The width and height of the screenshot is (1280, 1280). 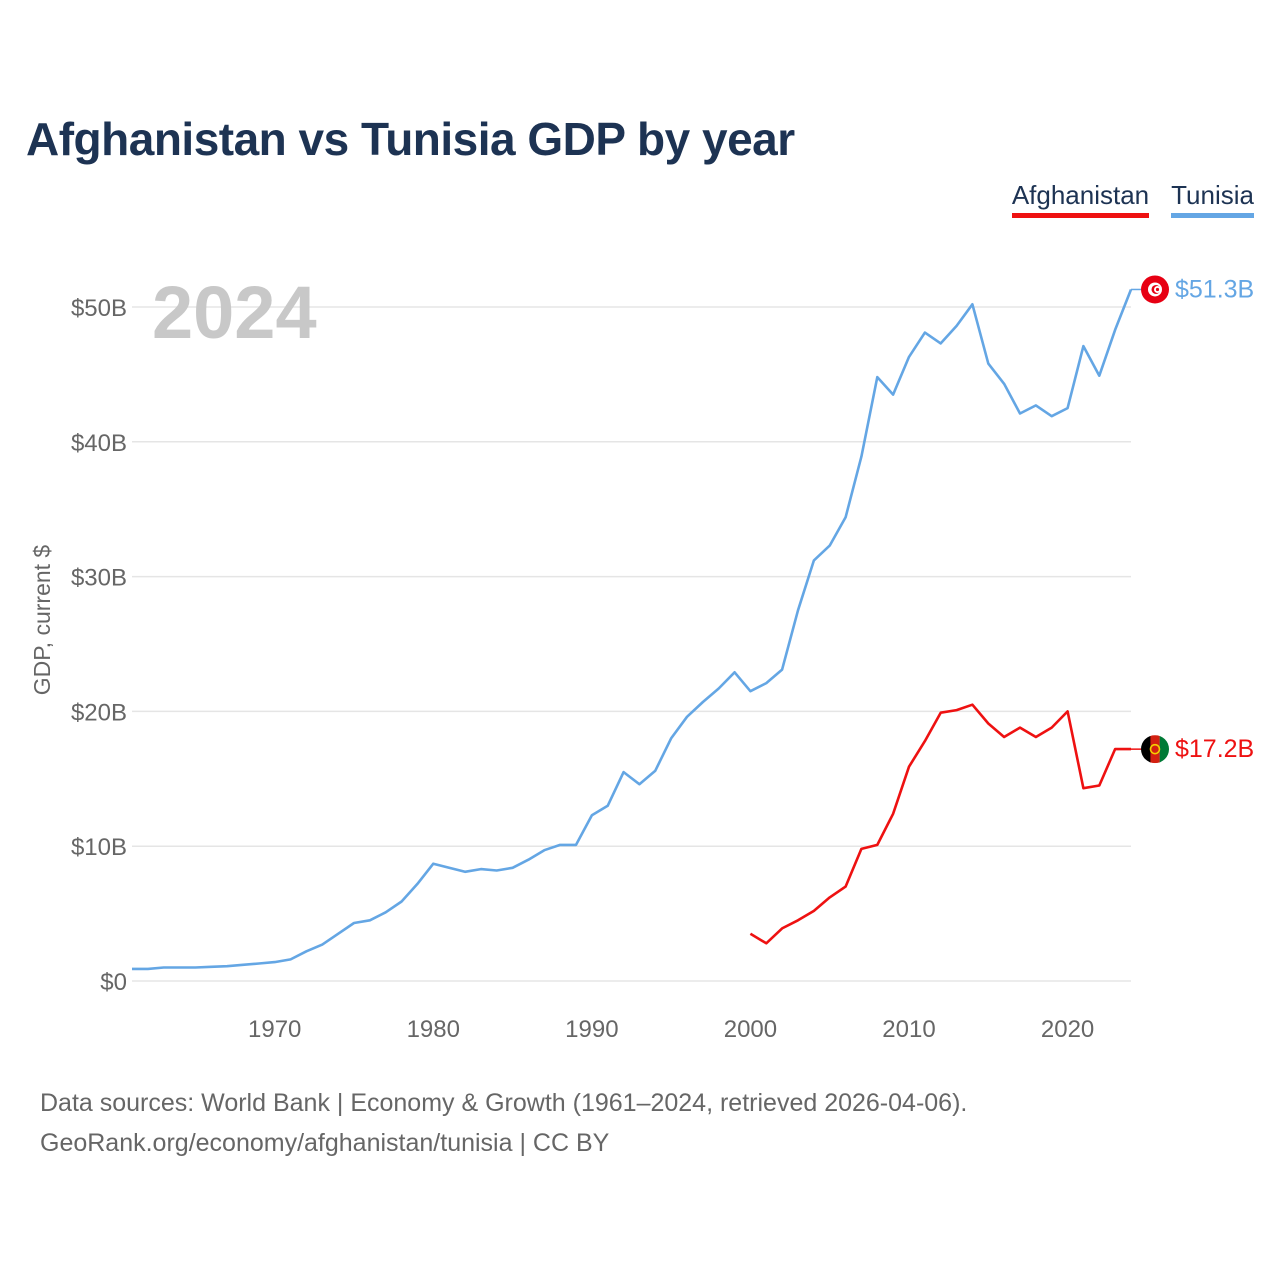 I want to click on flag-emblem, so click(x=1155, y=749).